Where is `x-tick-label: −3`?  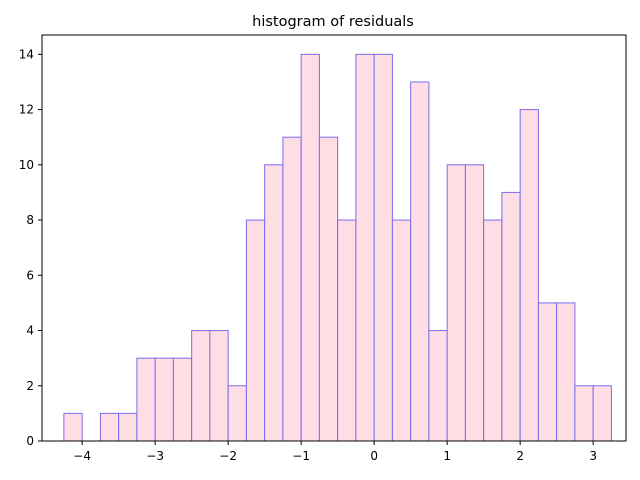 x-tick-label: −3 is located at coordinates (155, 456).